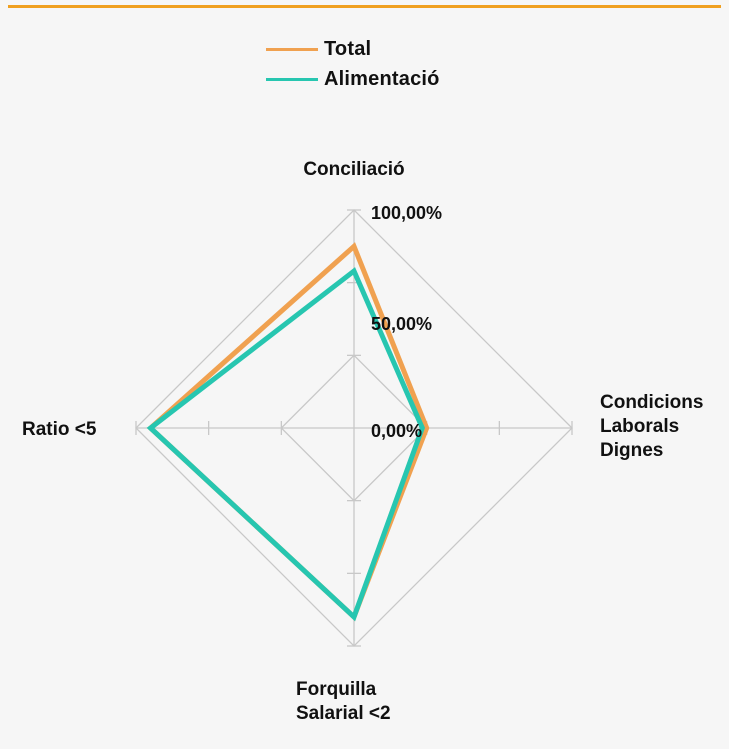 This screenshot has height=749, width=729. Describe the element at coordinates (343, 713) in the screenshot. I see `axis-label: Salarial <2` at that location.